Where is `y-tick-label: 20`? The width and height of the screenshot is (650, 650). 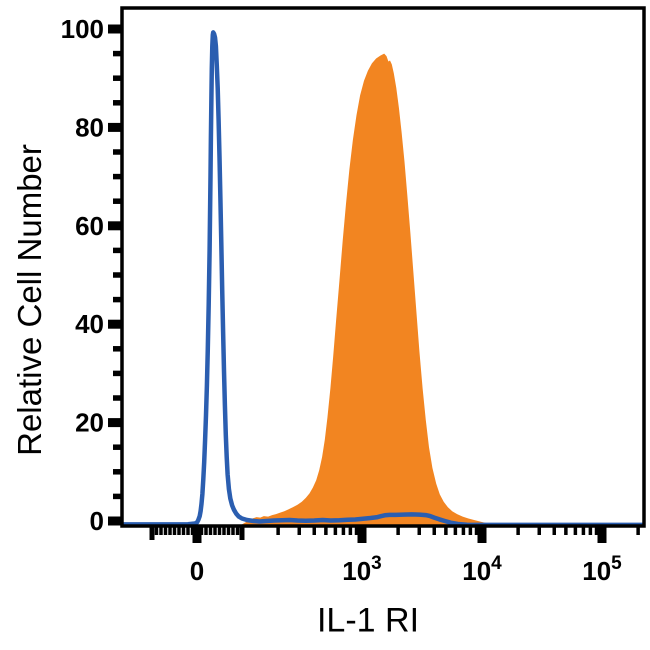 y-tick-label: 20 is located at coordinates (89, 423).